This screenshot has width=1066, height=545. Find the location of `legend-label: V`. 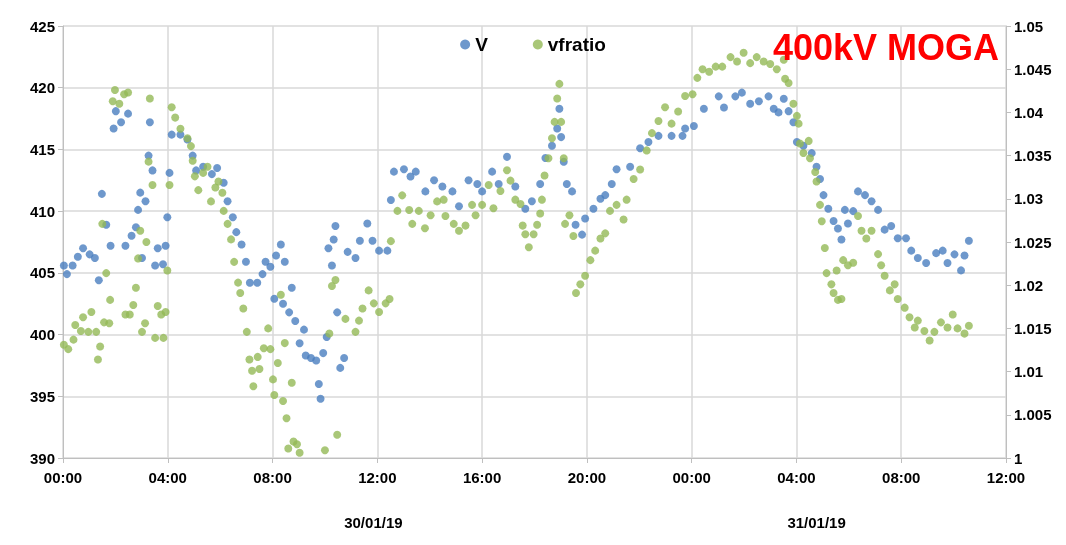

legend-label: V is located at coordinates (482, 44).